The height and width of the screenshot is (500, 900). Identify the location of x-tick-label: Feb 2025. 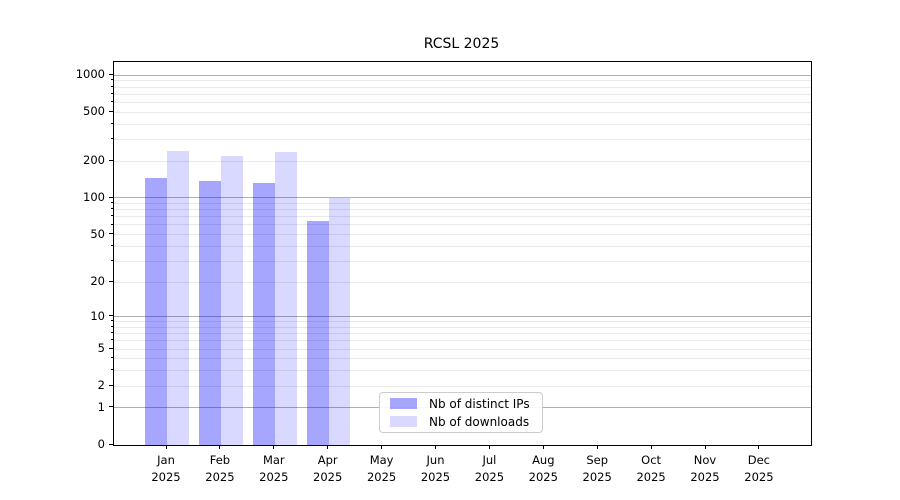
(220, 468).